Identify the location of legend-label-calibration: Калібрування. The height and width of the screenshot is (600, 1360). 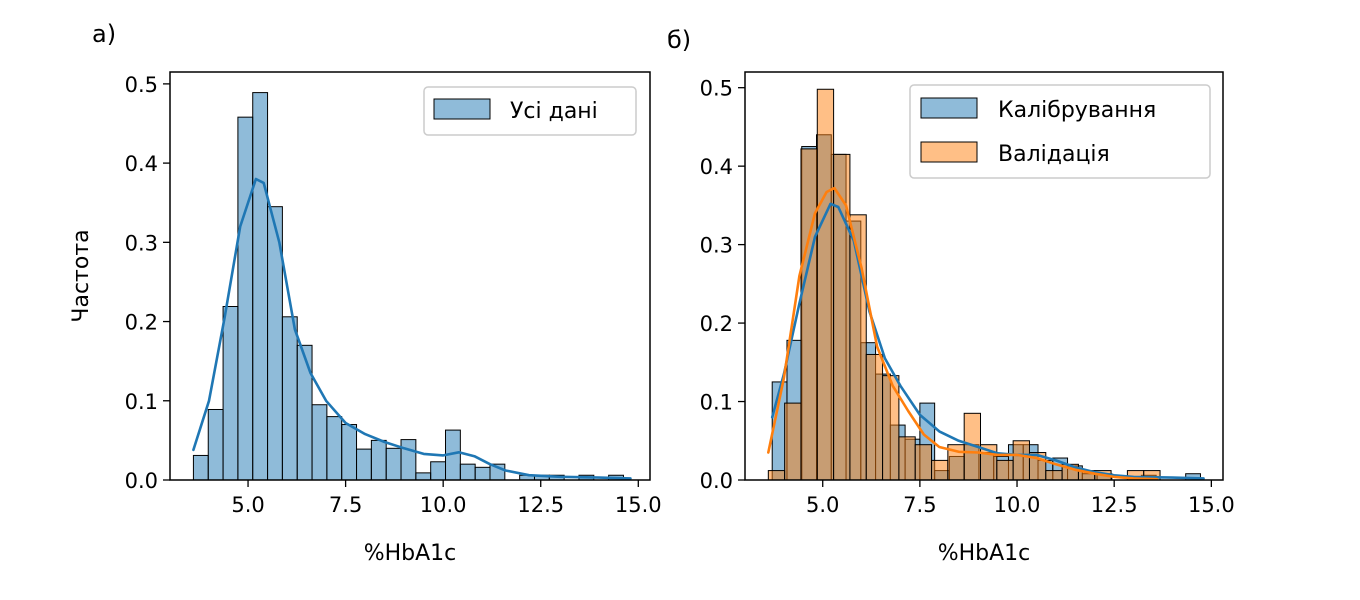
(1077, 110).